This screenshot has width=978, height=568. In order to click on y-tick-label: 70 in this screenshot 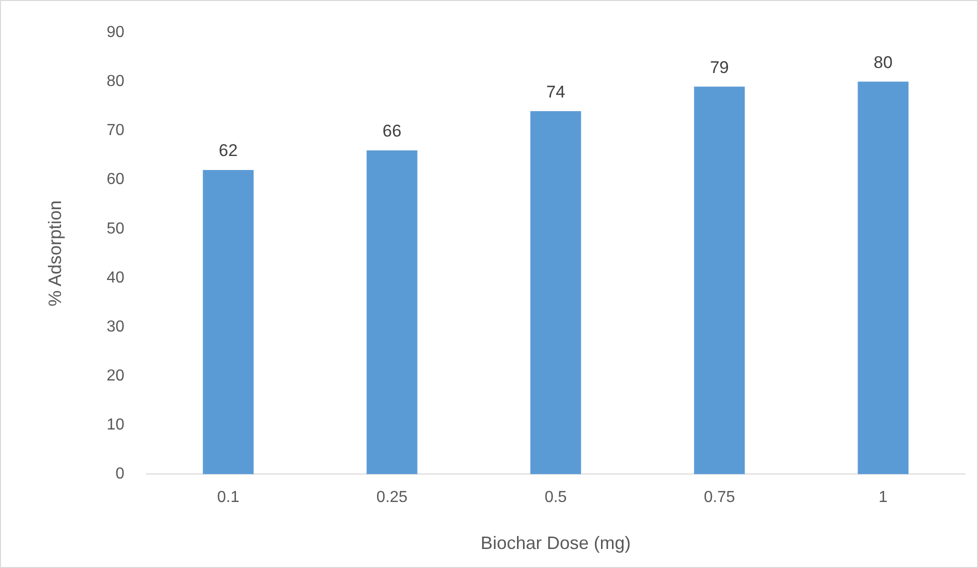, I will do `click(115, 131)`.